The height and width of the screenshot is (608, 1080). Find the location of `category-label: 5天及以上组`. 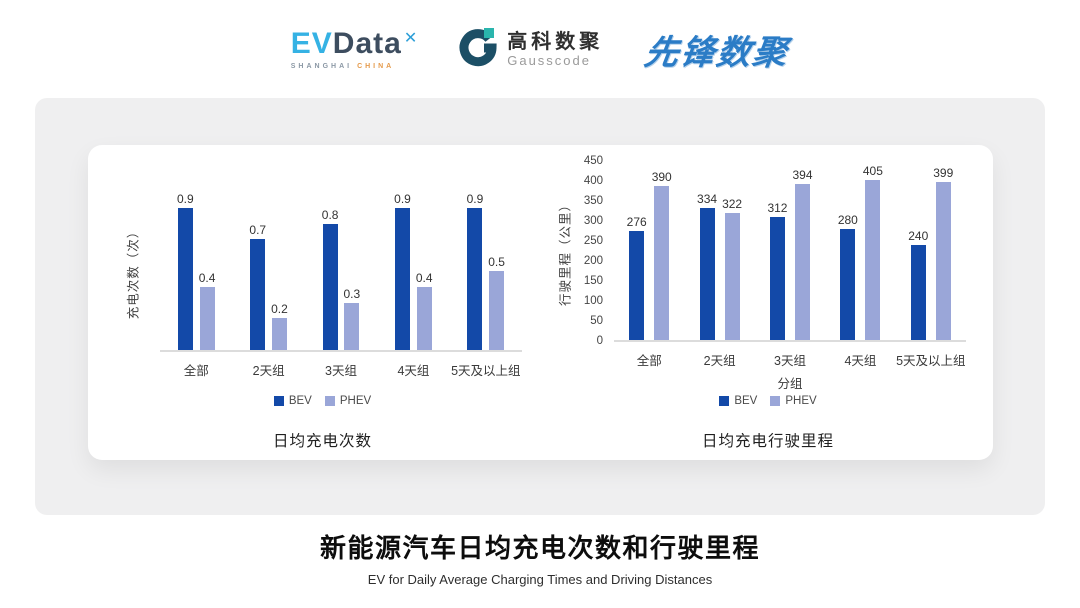

category-label: 5天及以上组 is located at coordinates (931, 361).